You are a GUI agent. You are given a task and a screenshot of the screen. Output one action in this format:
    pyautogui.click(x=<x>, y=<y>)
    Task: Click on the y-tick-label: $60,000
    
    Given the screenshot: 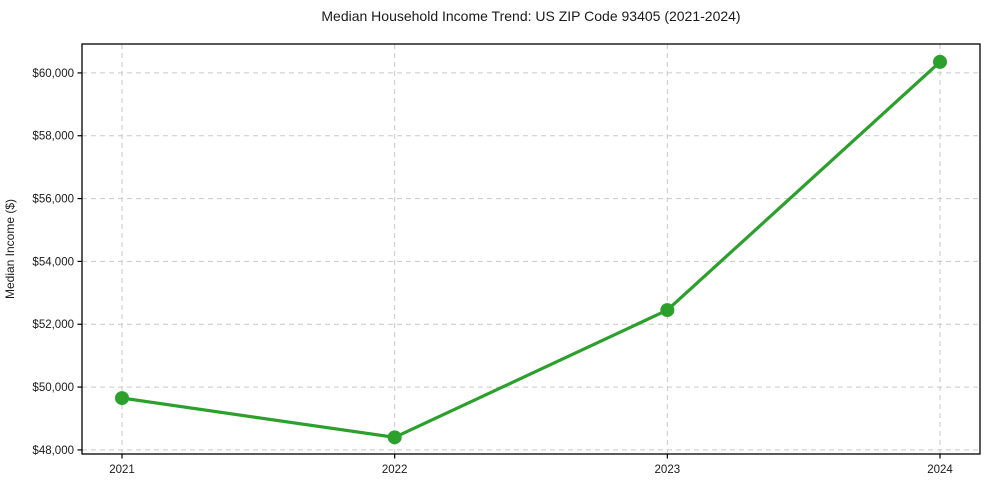 What is the action you would take?
    pyautogui.click(x=53, y=74)
    